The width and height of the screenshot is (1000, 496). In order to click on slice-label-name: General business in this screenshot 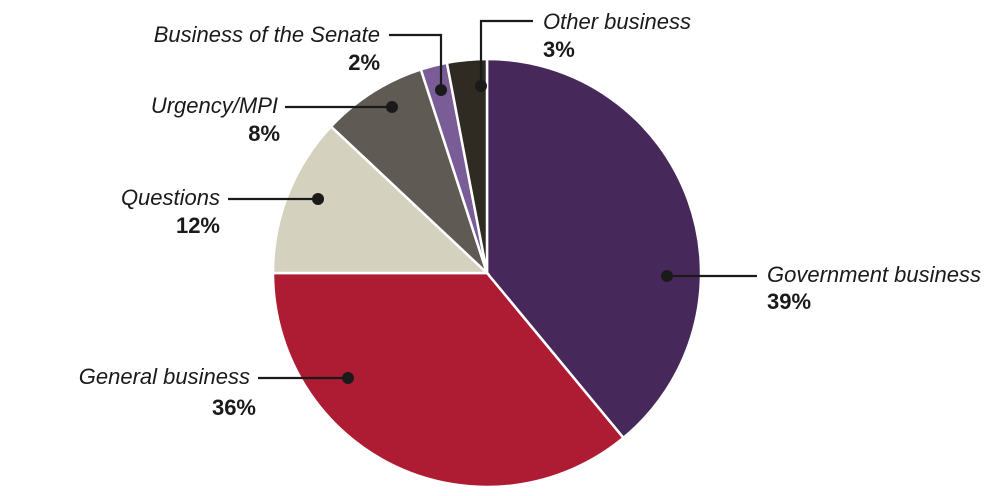, I will do `click(164, 376)`.